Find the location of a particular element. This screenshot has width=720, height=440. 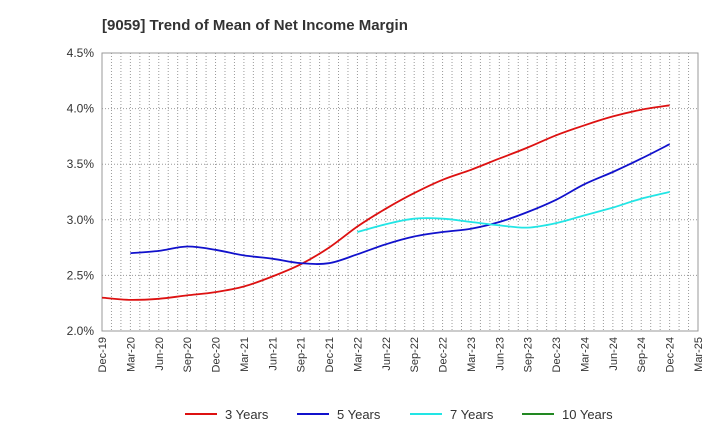

x-tick-label: Mar-22 is located at coordinates (358, 354).